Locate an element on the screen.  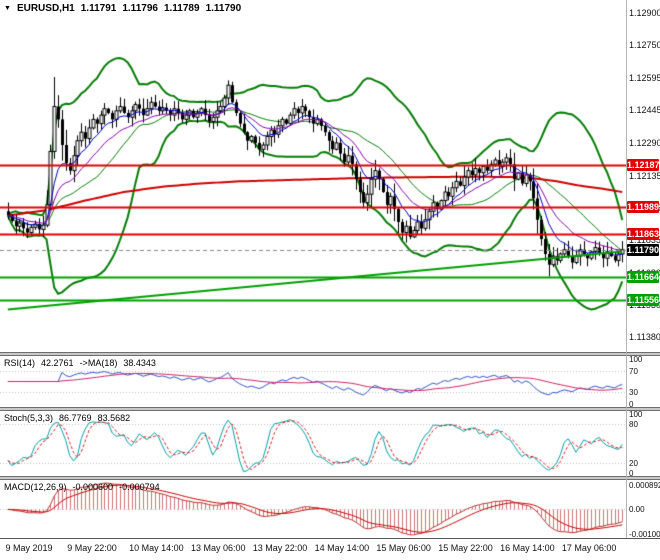
resistance-level-tag: 1.12187 is located at coordinates (643, 164).